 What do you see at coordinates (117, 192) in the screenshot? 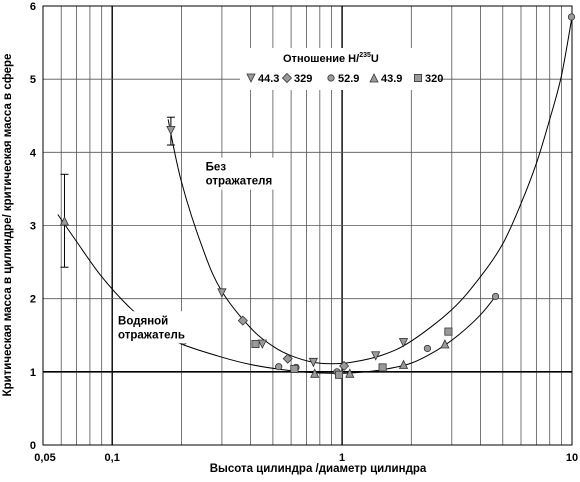
I see `error-bars` at bounding box center [117, 192].